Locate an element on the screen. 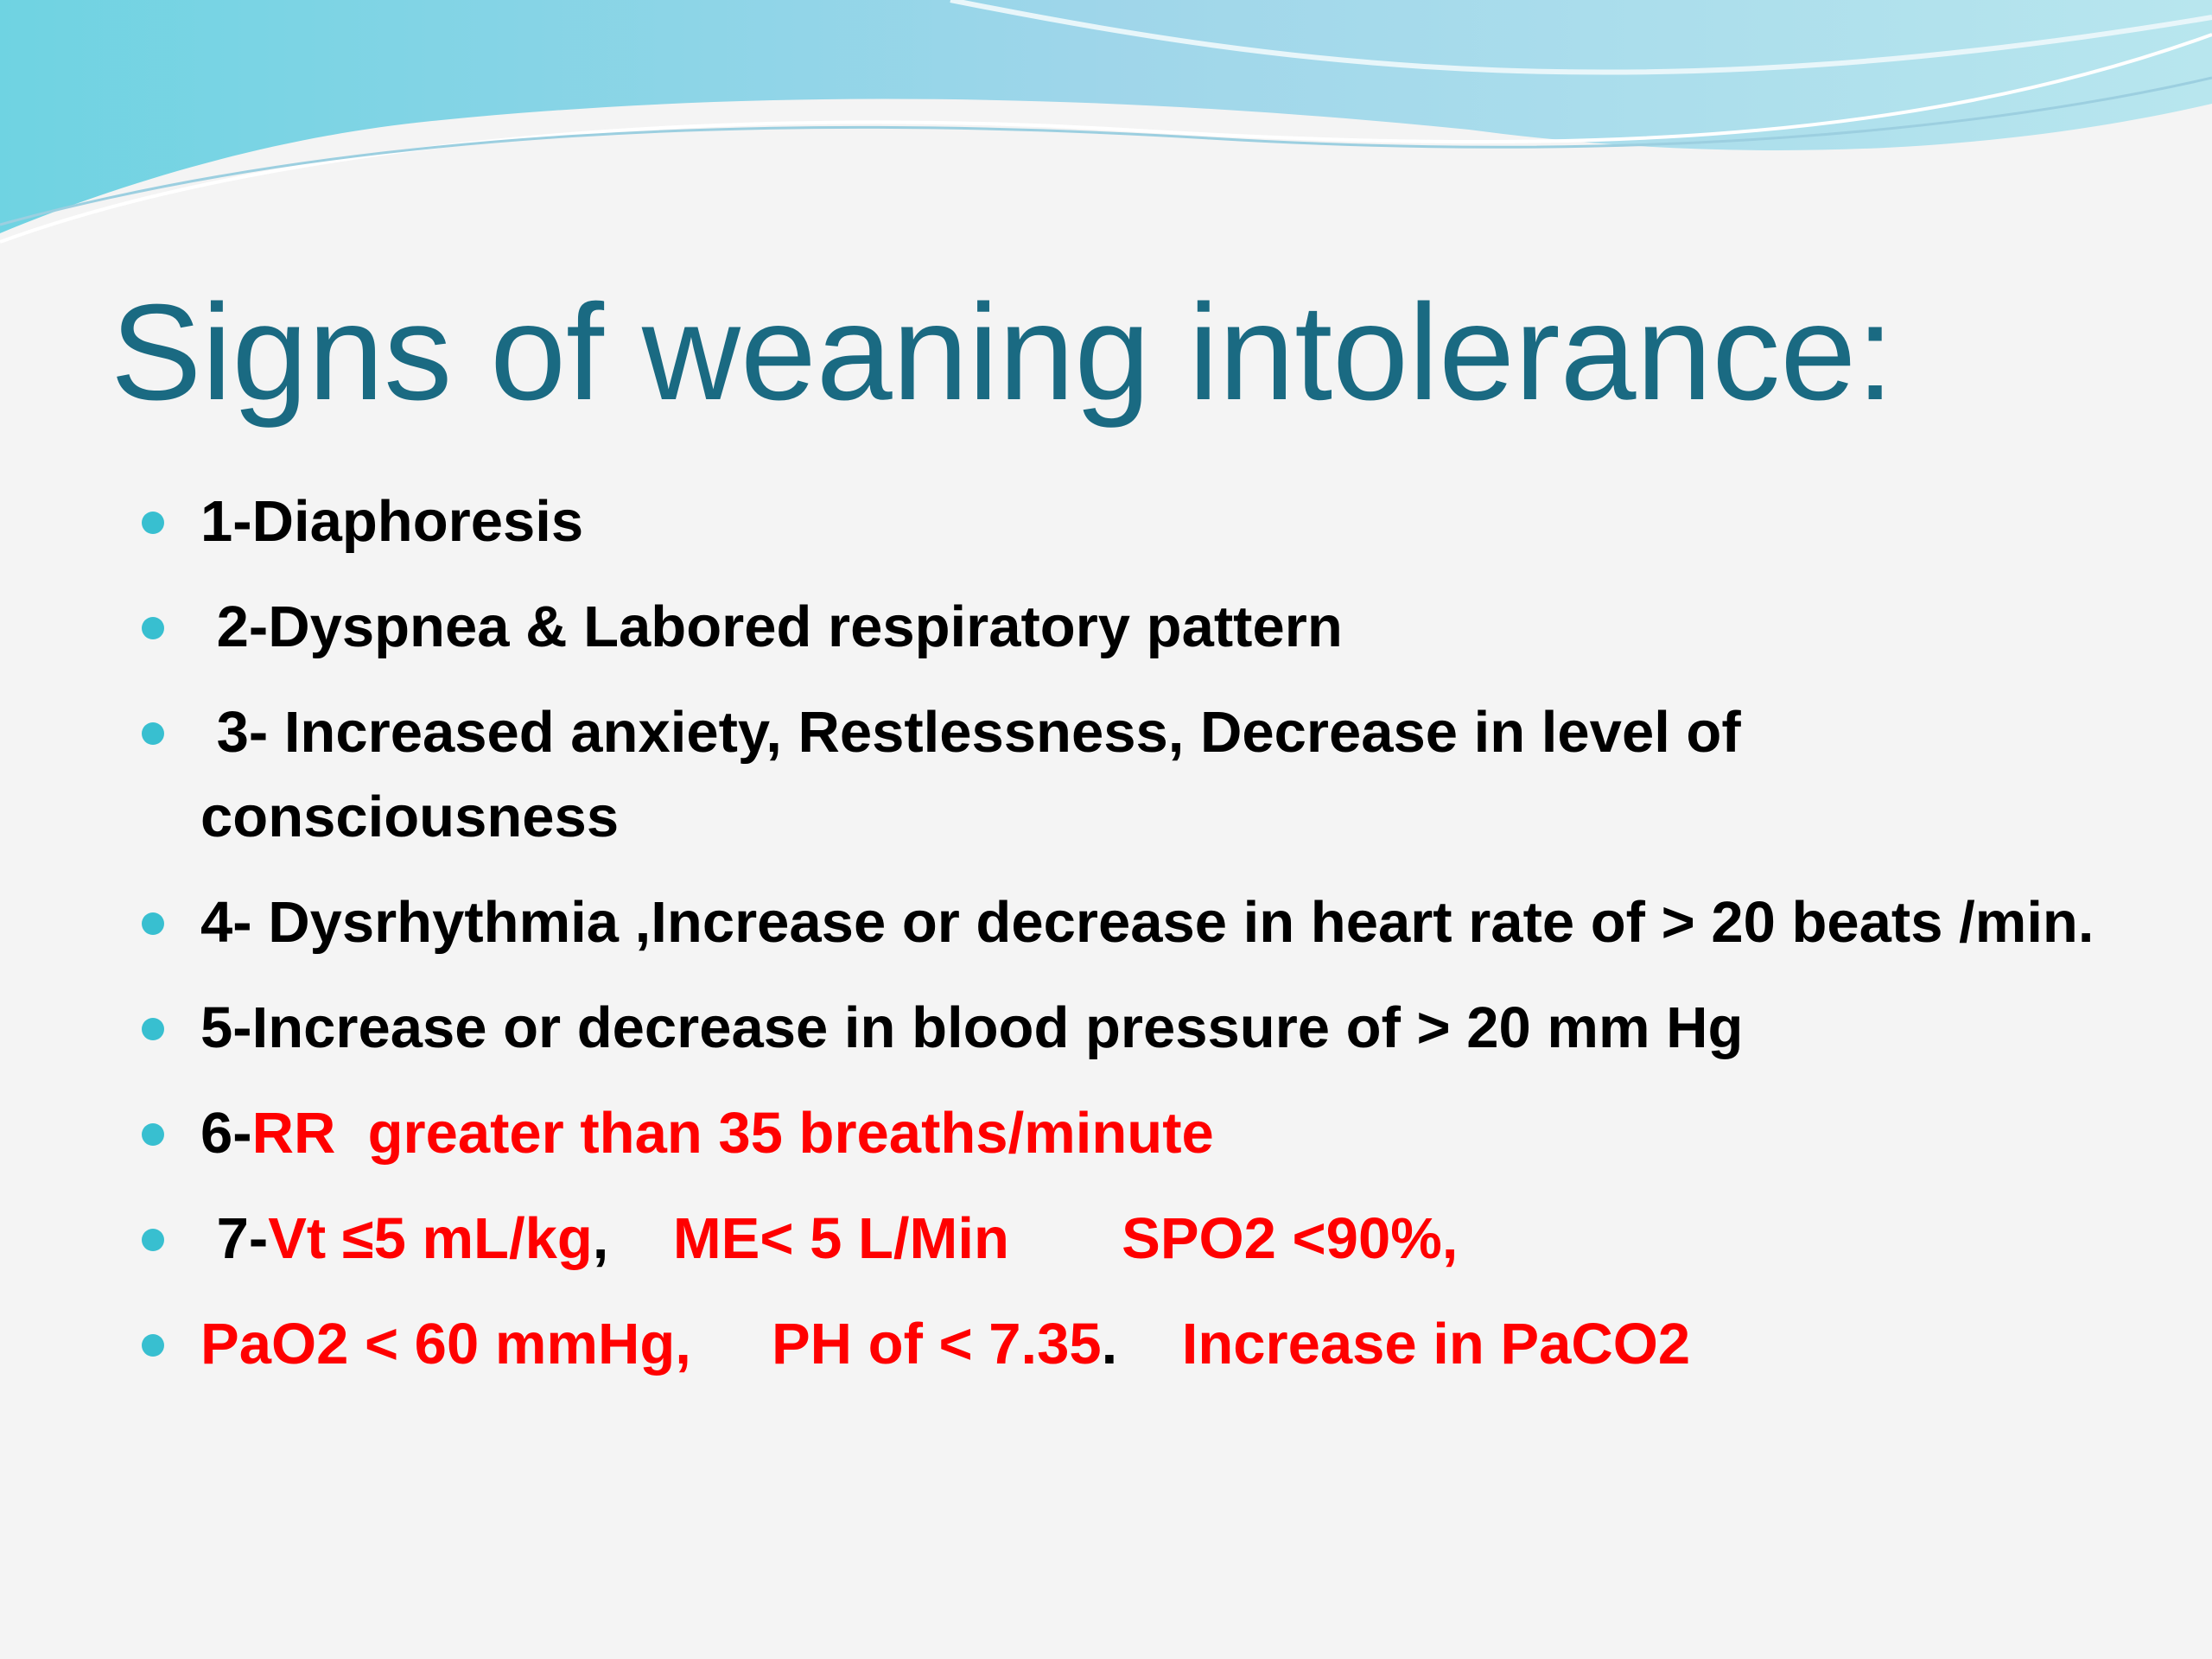  header-wave is located at coordinates (1106, 122).